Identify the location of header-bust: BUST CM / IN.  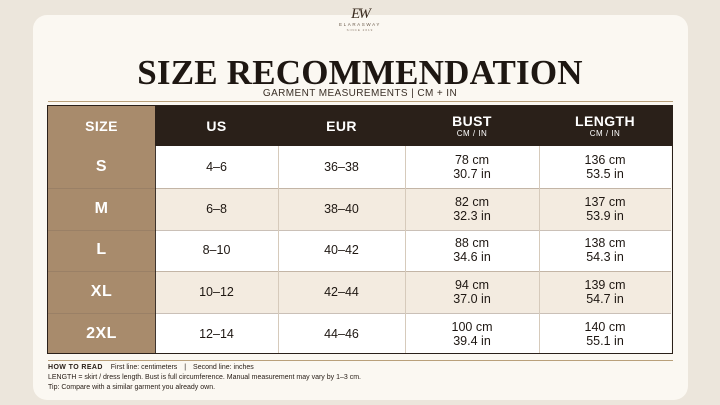
(472, 126).